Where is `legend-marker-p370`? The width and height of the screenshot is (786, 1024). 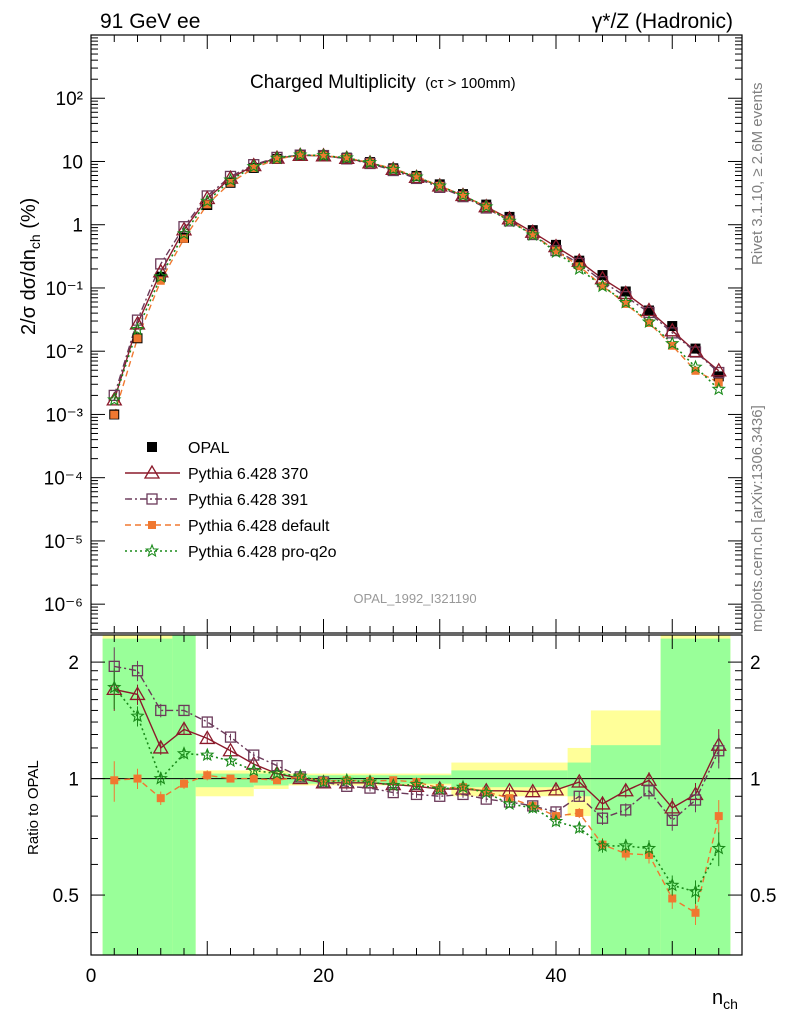 legend-marker-p370 is located at coordinates (152, 471).